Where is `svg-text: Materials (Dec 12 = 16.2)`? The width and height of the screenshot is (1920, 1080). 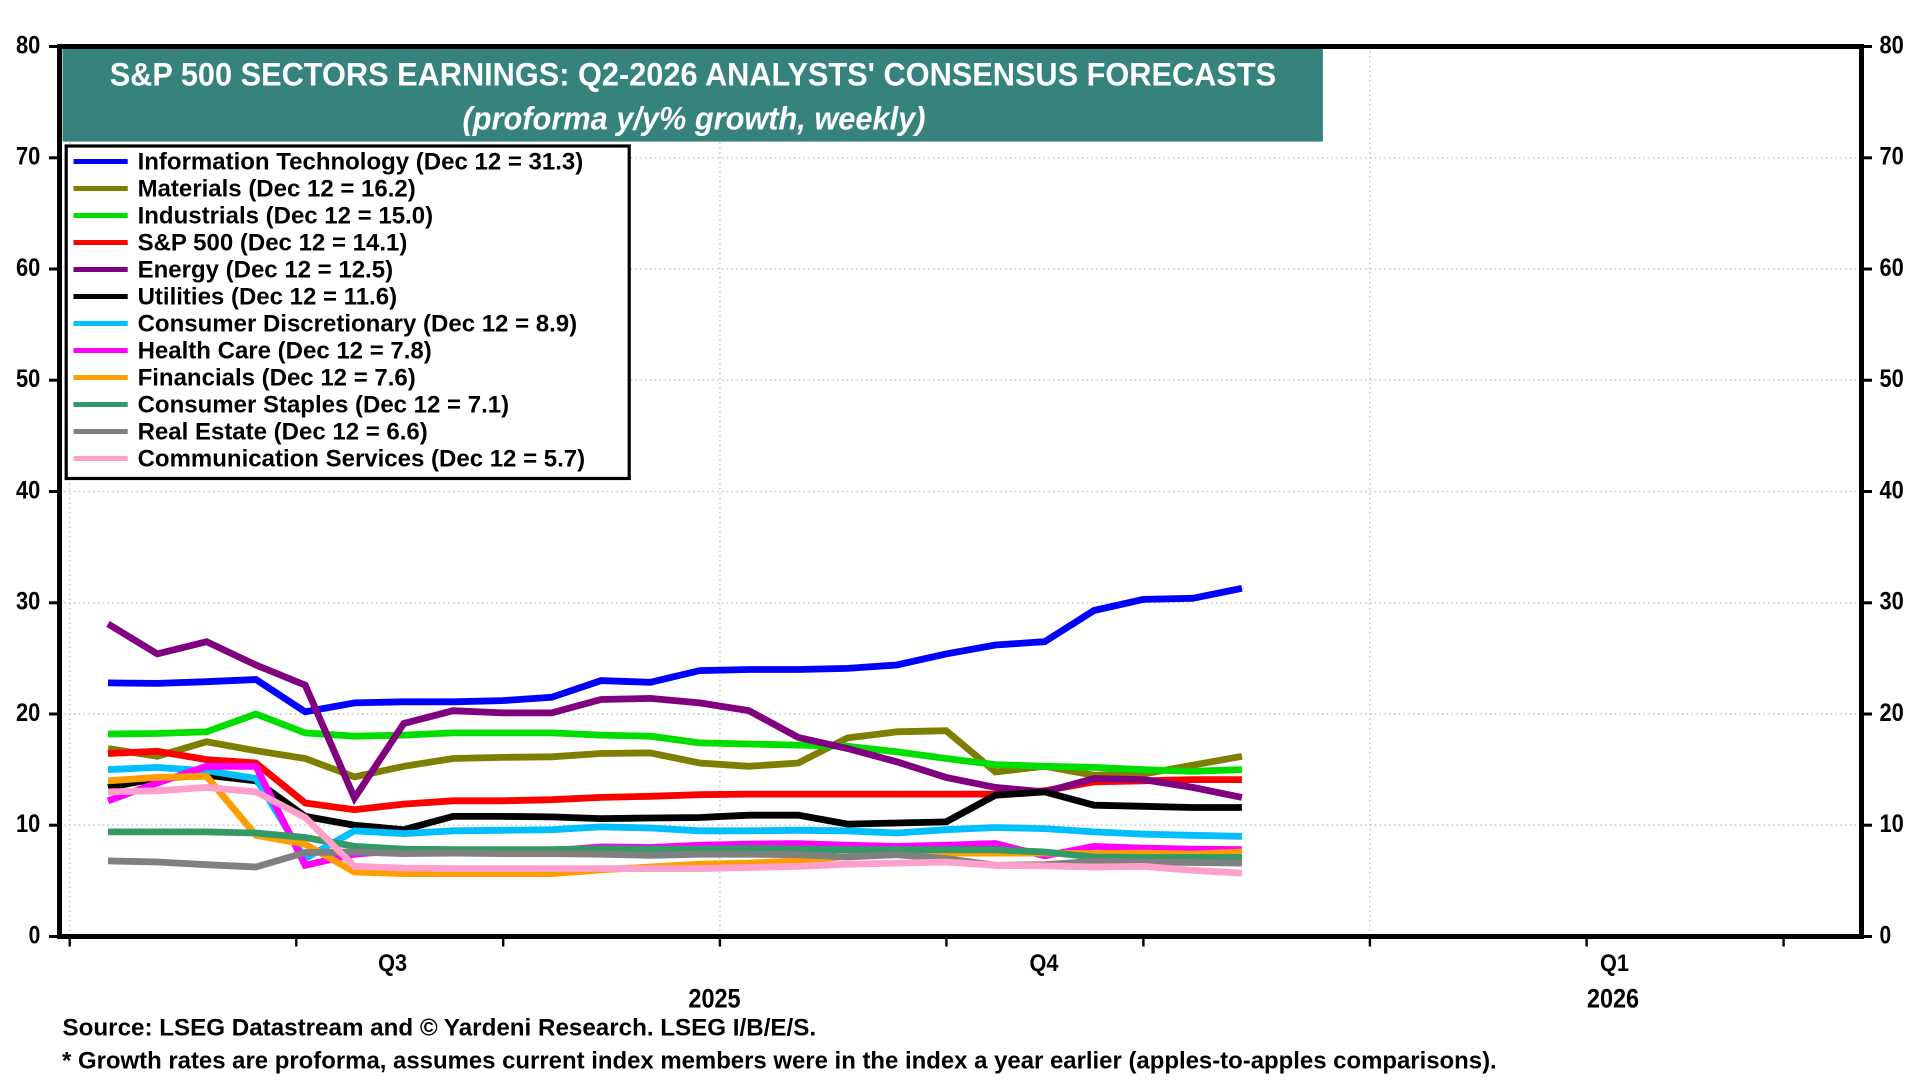
svg-text: Materials (Dec 12 = 16.2) is located at coordinates (277, 189).